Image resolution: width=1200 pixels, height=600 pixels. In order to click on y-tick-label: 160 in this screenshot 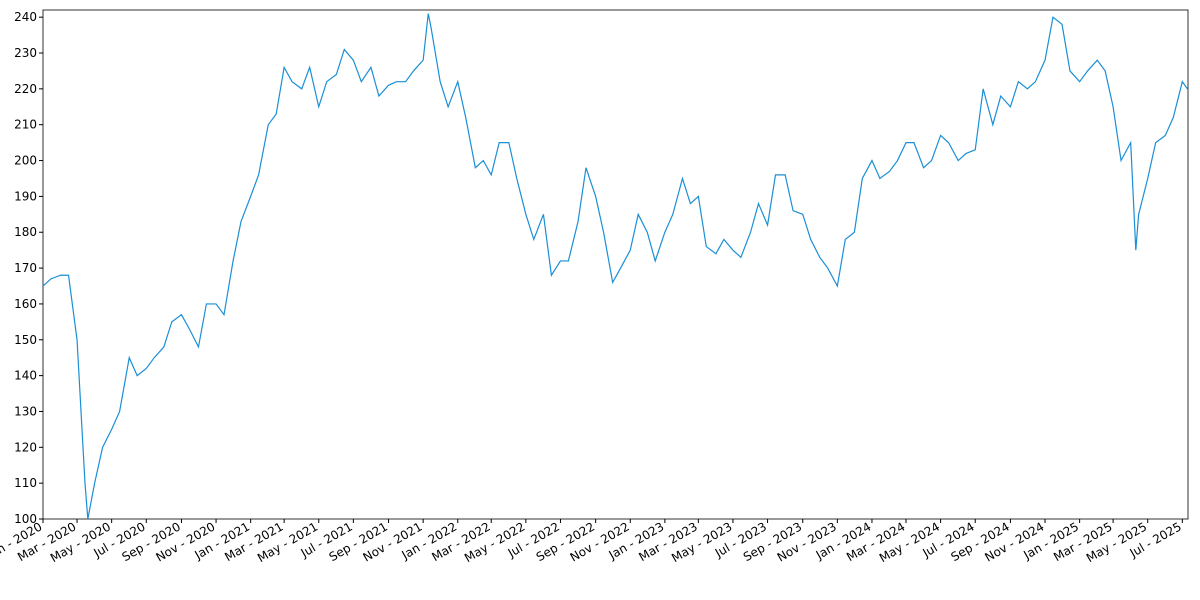, I will do `click(25, 304)`.